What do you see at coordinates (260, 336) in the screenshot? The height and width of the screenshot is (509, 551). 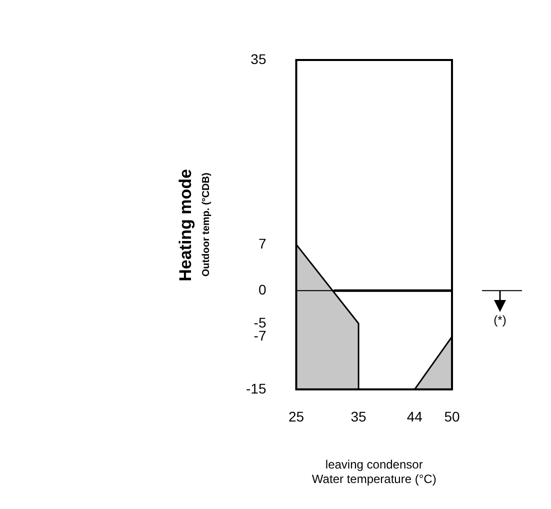 I see `y-tick-label: -7` at bounding box center [260, 336].